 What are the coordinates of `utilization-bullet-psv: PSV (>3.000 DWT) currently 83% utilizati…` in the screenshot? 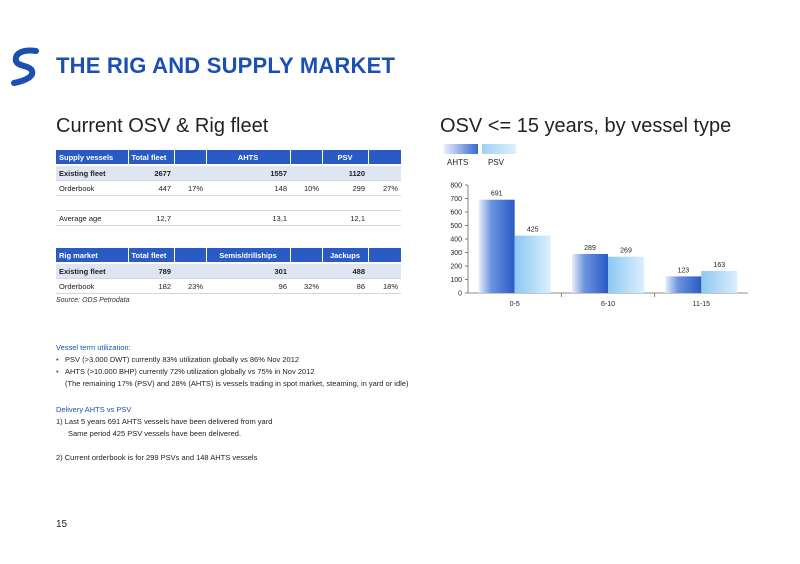 It's located at (232, 360).